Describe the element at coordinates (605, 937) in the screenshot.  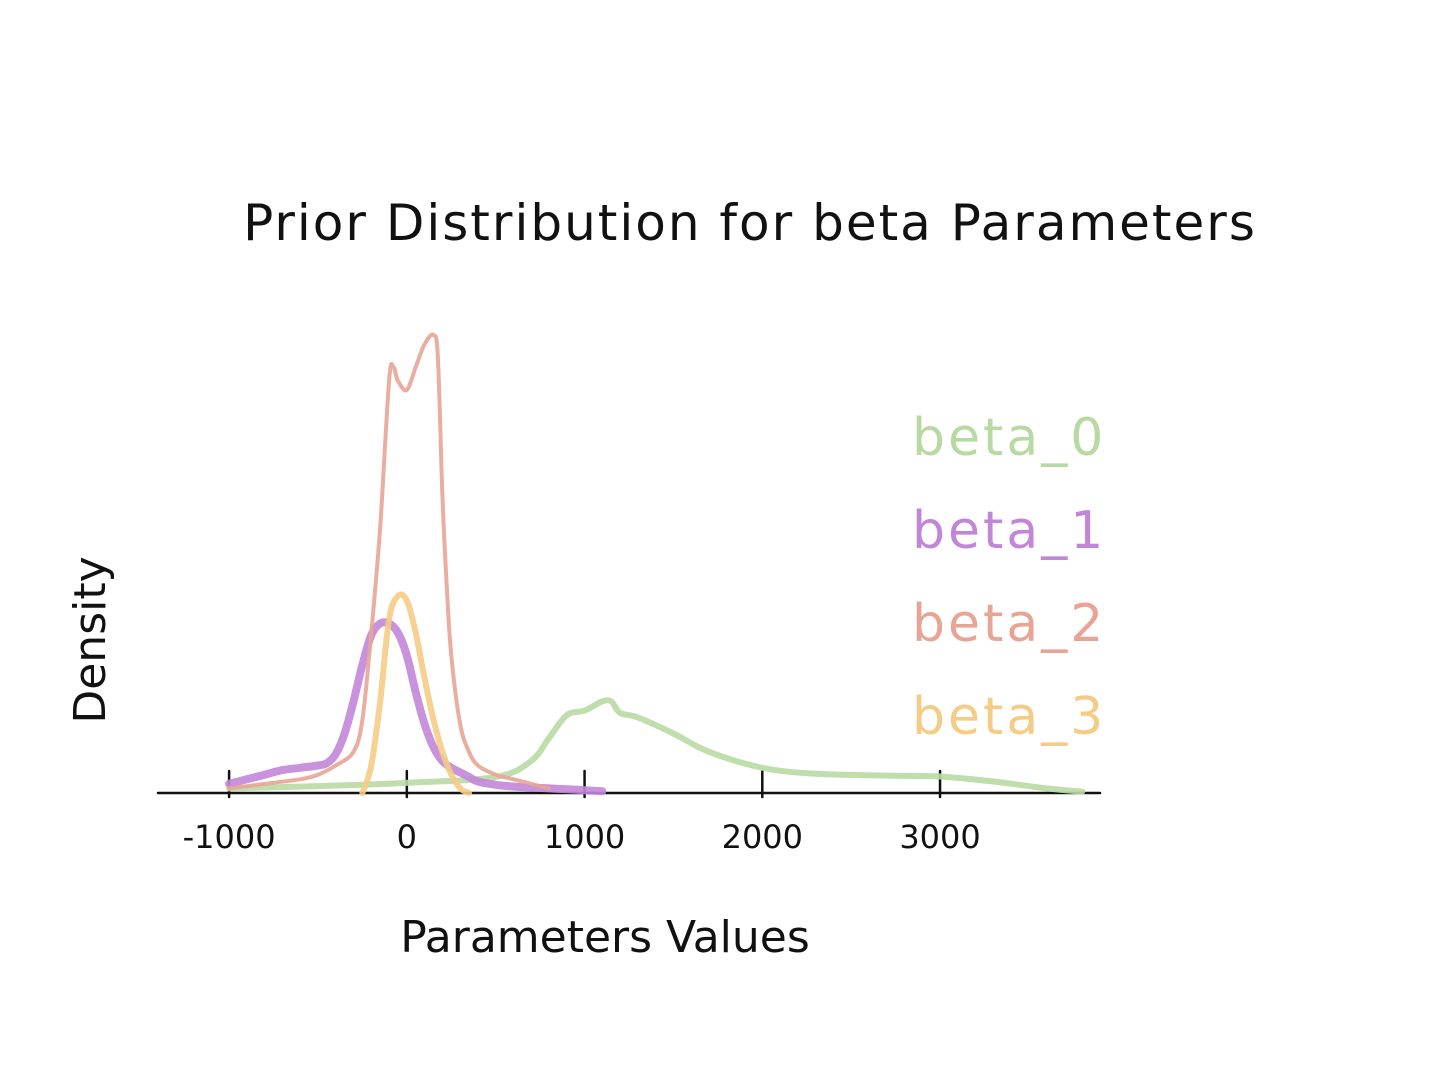
I see `x-axis-label: Parameters Values` at that location.